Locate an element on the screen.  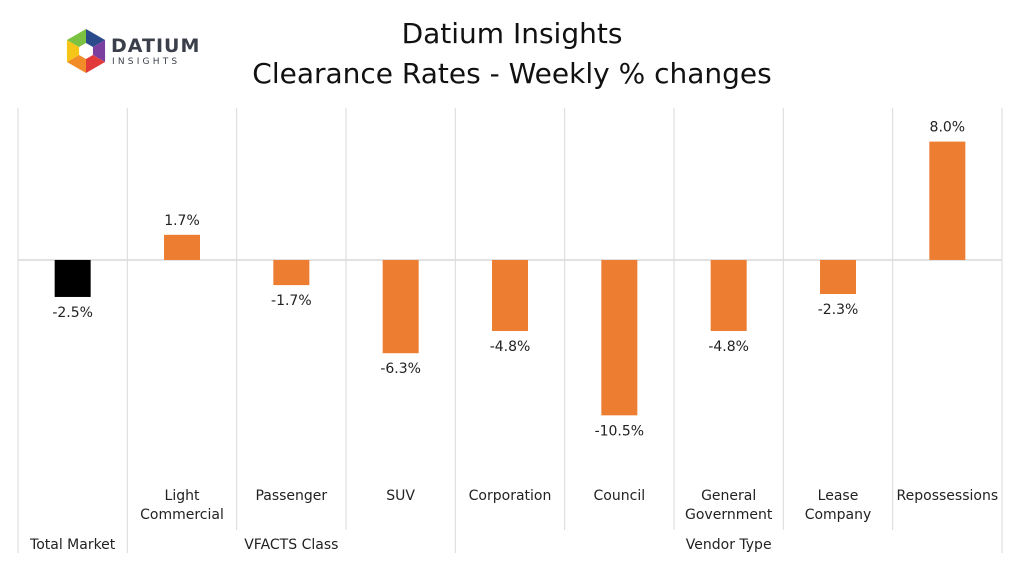
datium-logo: DATIUM INSIGHTS is located at coordinates (134, 51).